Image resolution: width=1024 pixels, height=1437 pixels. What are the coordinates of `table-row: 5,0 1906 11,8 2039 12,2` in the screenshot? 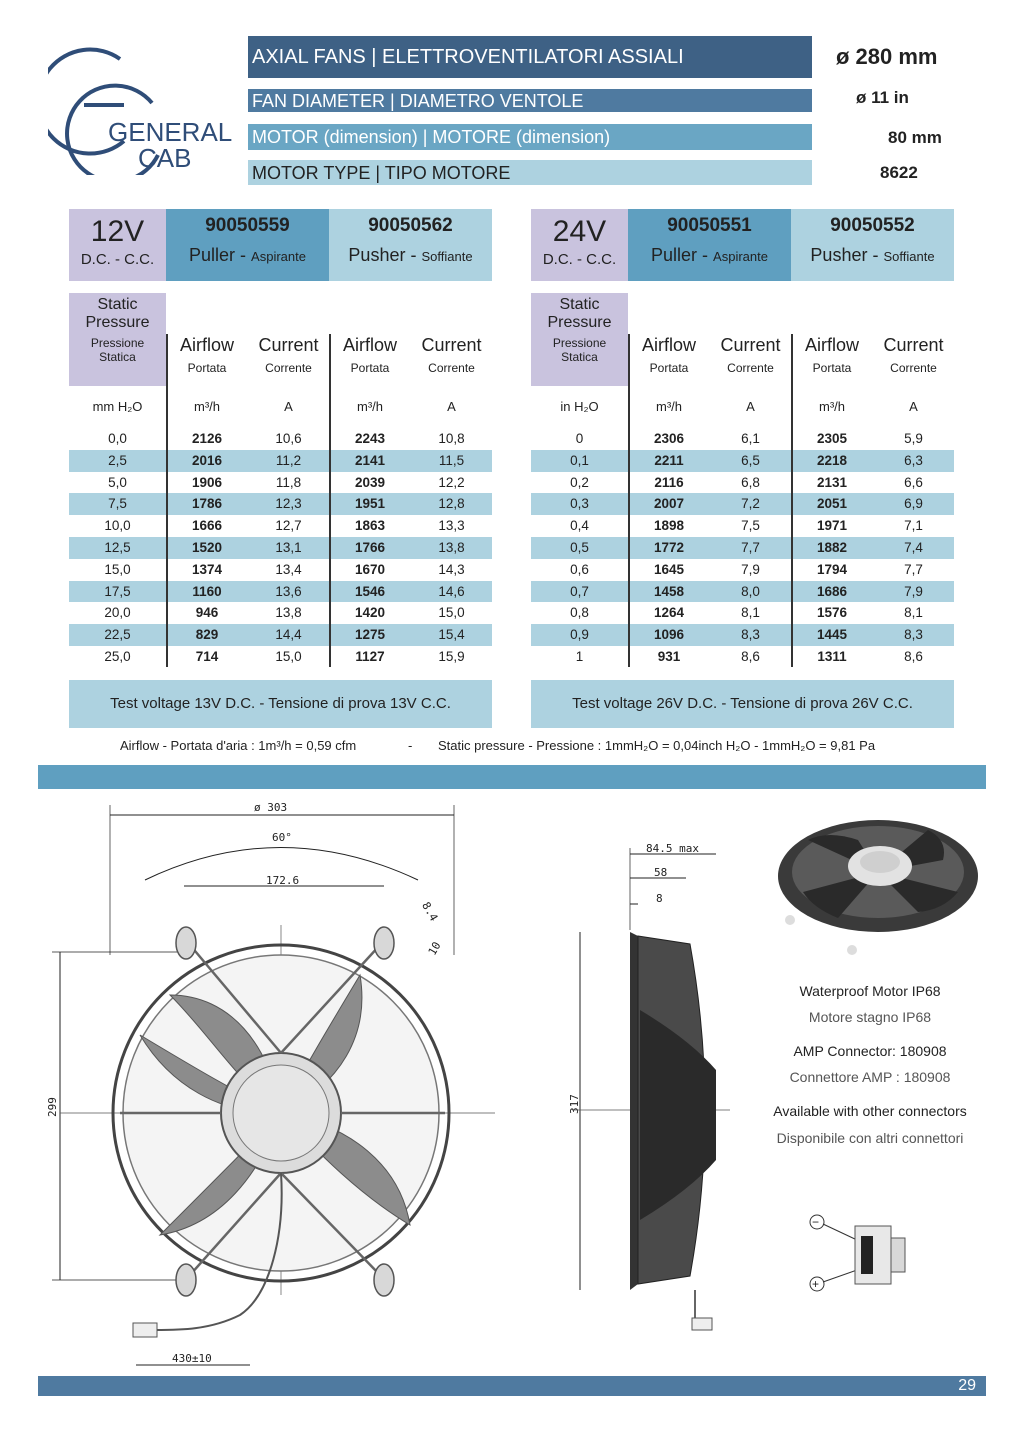 It's located at (280, 483).